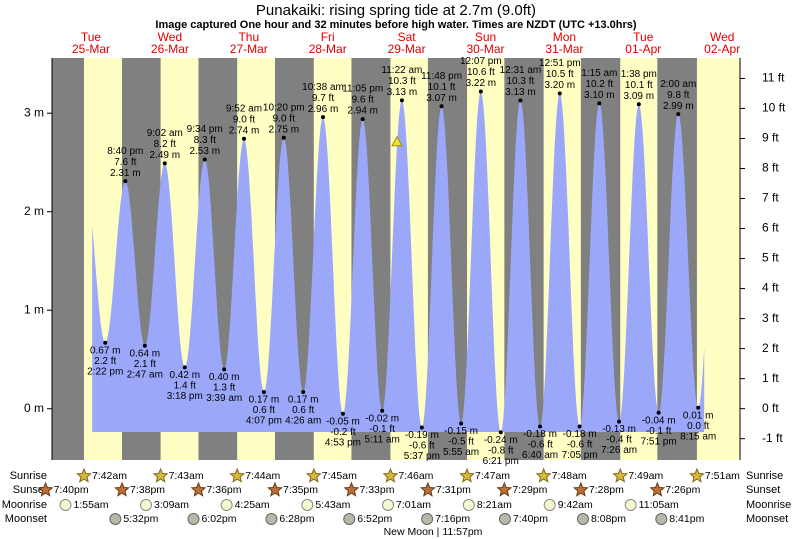 The height and width of the screenshot is (539, 793). I want to click on tide-label: 0.0 ft, so click(698, 426).